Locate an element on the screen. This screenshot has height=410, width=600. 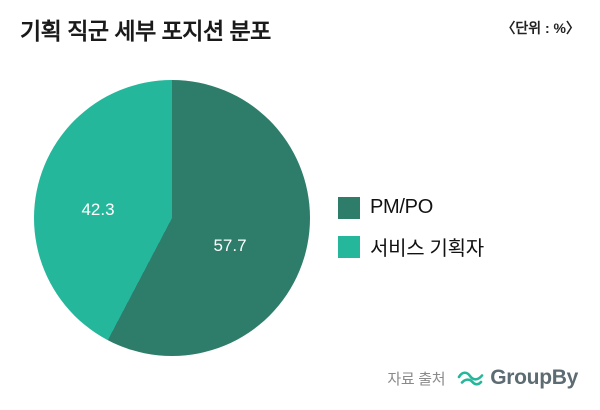
legend-label-service-planner: 서비스 기획자 is located at coordinates (427, 249).